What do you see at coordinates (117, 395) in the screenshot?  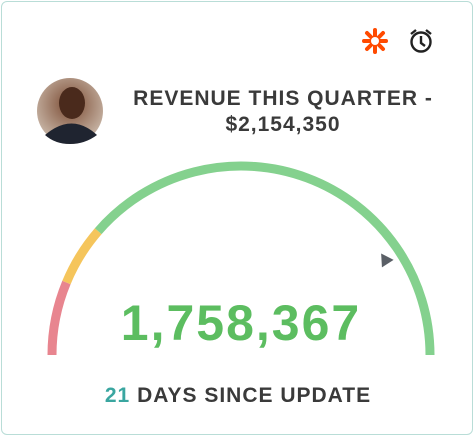 I see `days-count: 21` at bounding box center [117, 395].